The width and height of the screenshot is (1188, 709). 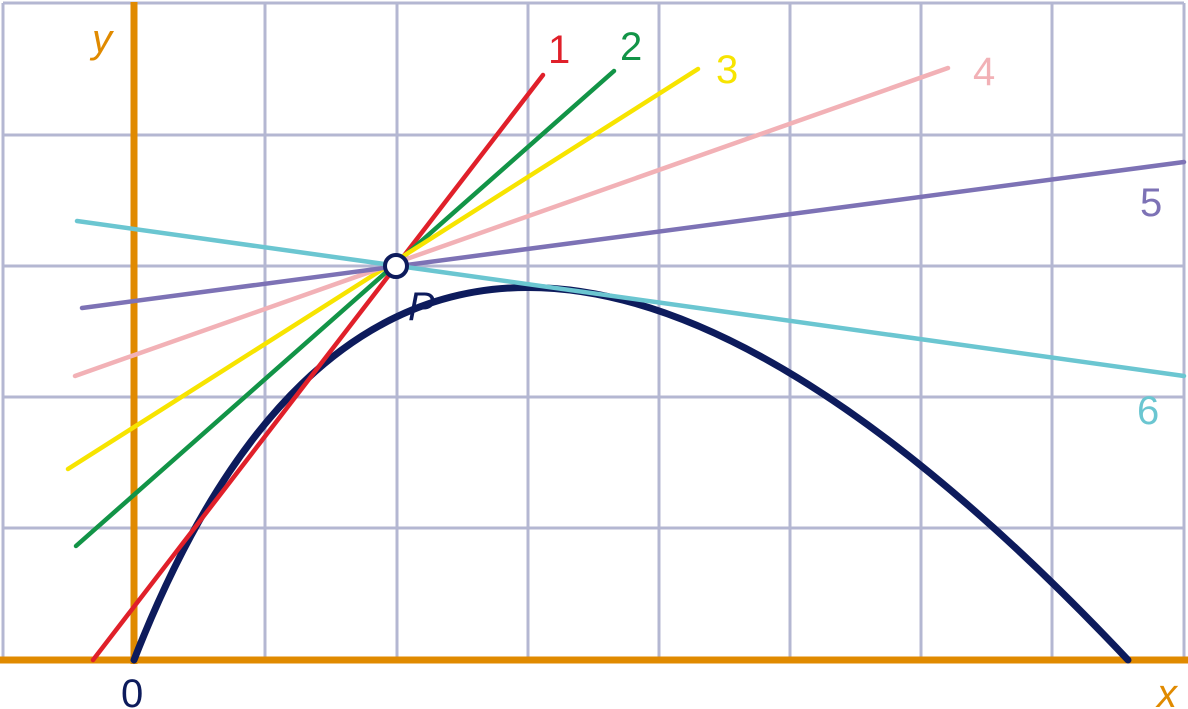 I want to click on x-axis-label: x, so click(x=1167, y=690).